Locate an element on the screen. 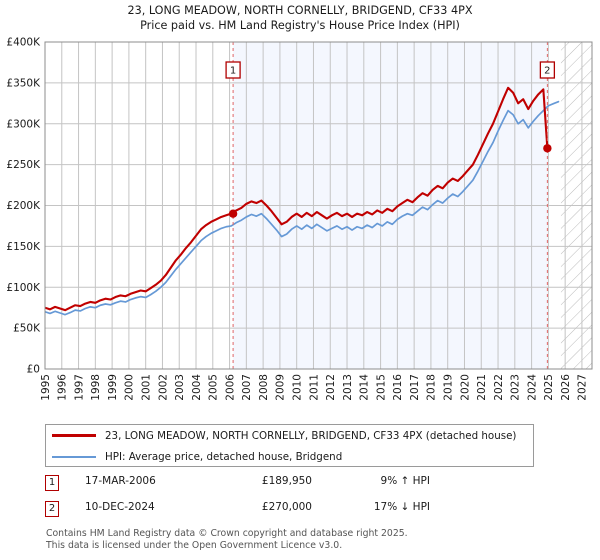 The height and width of the screenshot is (560, 600). svg-text: 2003 is located at coordinates (180, 387).